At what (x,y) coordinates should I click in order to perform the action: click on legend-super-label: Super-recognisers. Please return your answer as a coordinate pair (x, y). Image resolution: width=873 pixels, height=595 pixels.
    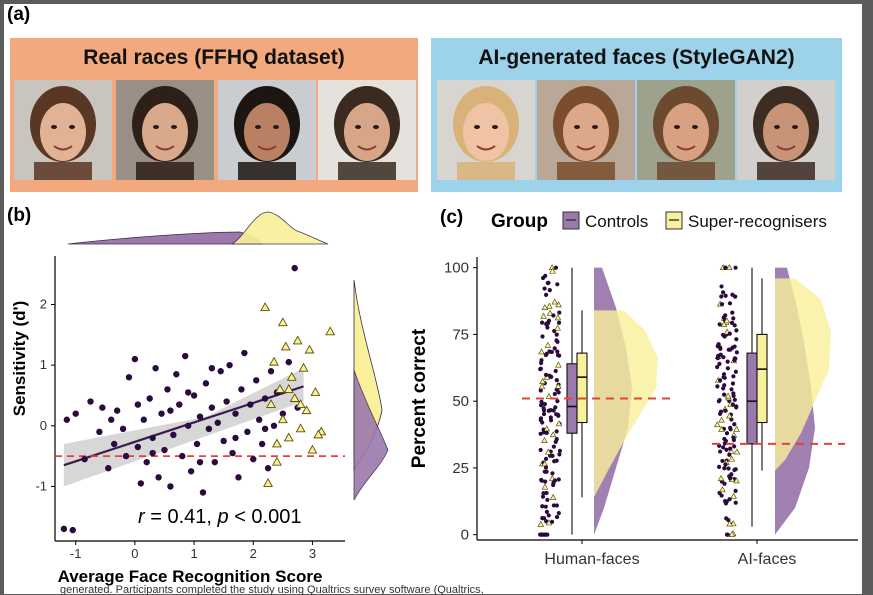
    Looking at the image, I should click on (757, 221).